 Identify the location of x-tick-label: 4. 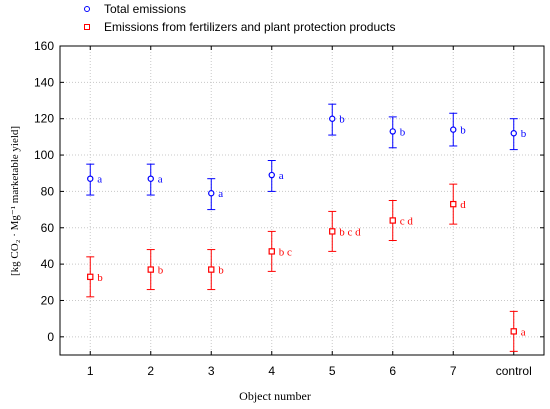
(271, 371).